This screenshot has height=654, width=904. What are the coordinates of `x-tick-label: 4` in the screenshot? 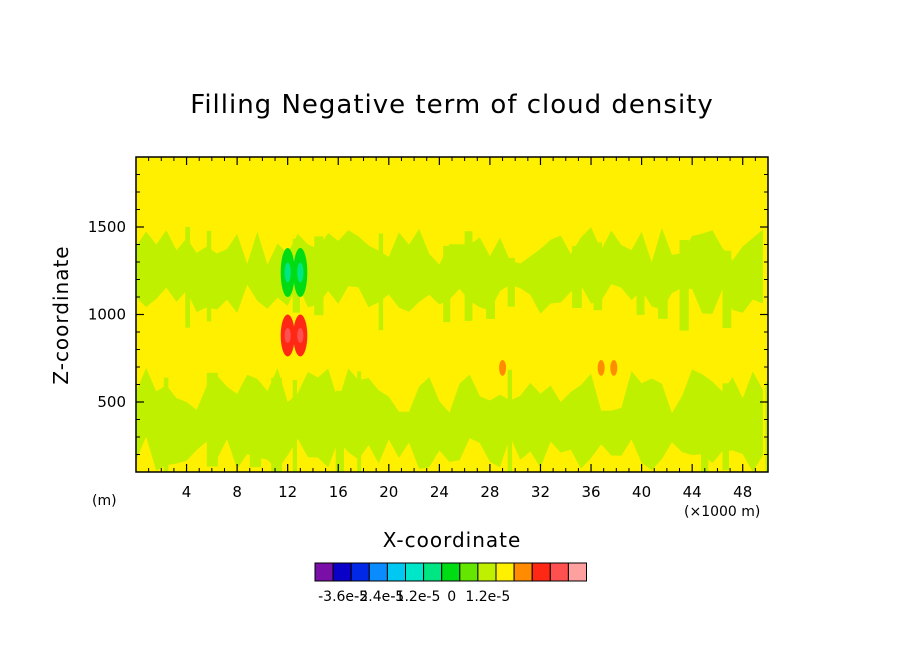 It's located at (187, 492).